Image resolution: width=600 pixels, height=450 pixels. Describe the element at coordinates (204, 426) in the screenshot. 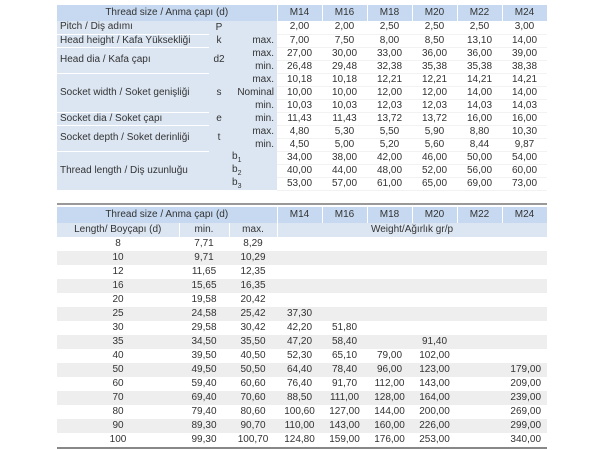

I see `min-cell: 89,30` at that location.